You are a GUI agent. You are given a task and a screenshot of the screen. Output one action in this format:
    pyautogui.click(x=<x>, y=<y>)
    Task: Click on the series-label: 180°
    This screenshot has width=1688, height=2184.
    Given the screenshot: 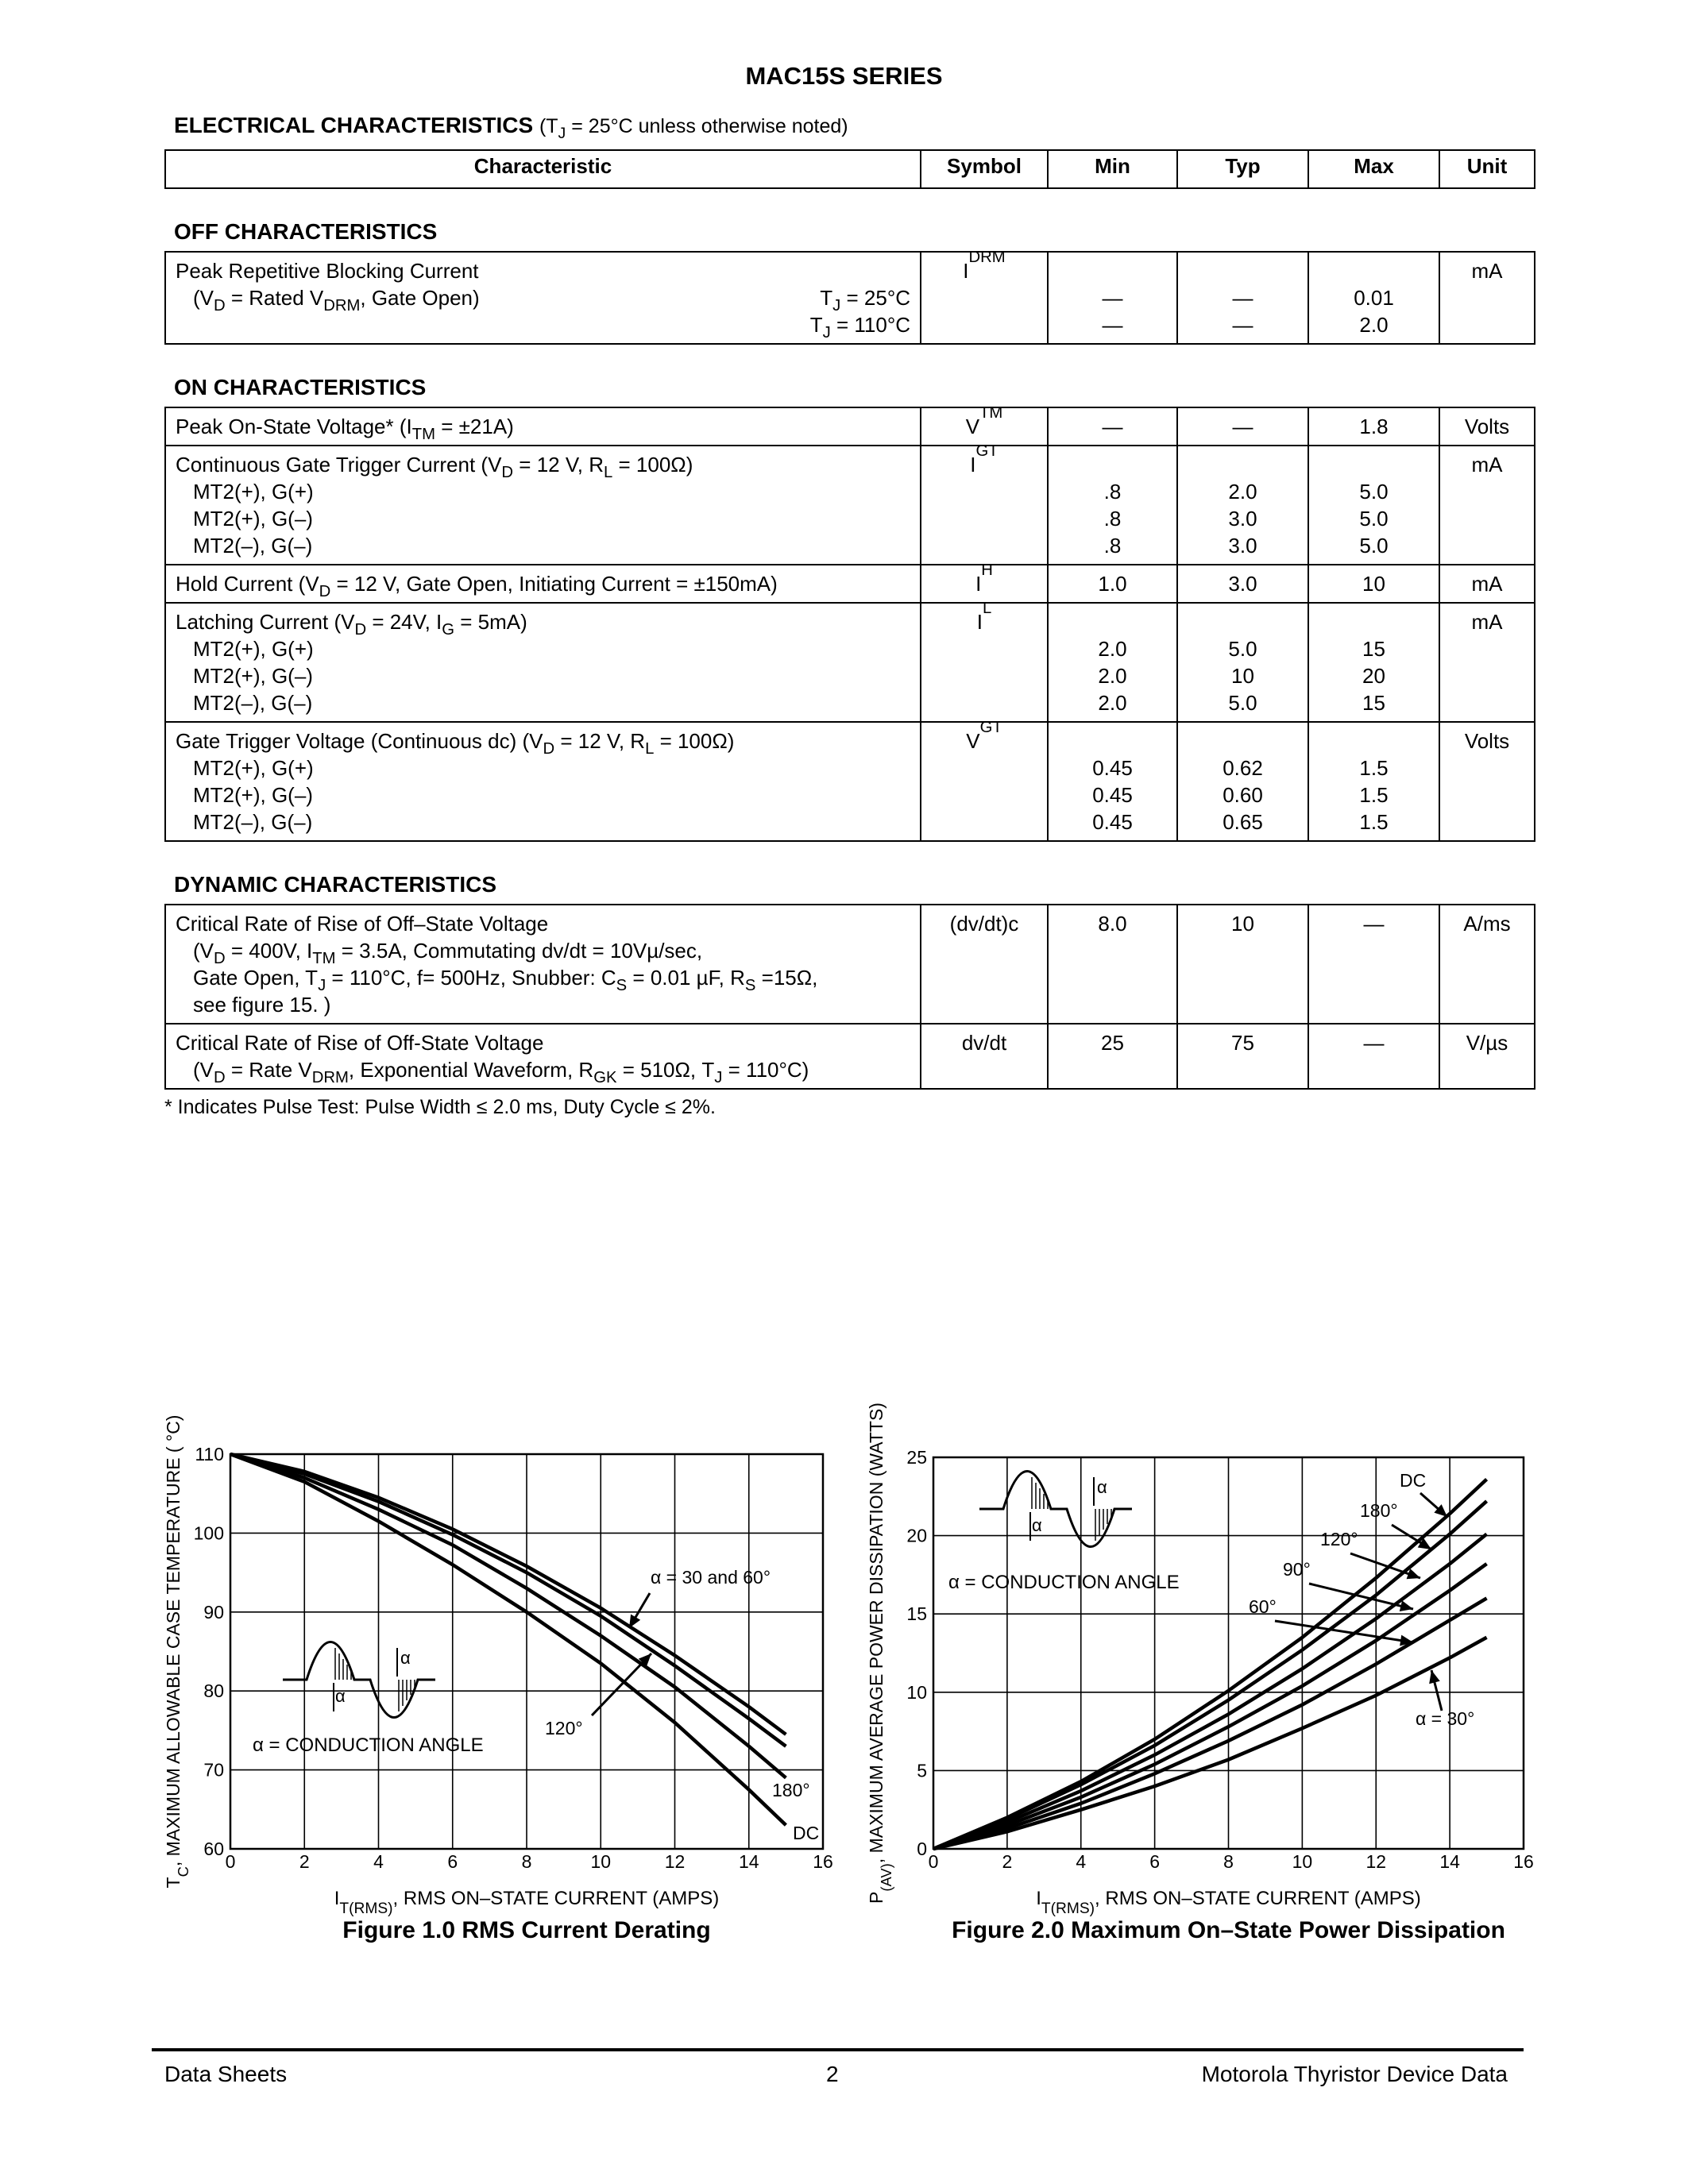 What is the action you would take?
    pyautogui.click(x=1379, y=1510)
    